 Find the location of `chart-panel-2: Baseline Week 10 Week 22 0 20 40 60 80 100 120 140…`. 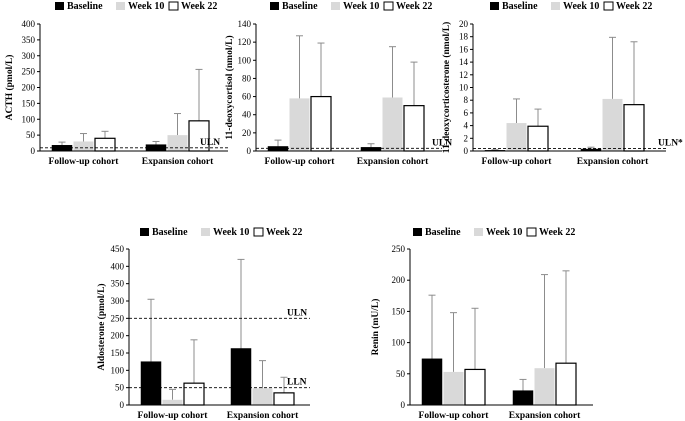

chart-panel-2: Baseline Week 10 Week 22 0 20 40 60 80 100 120 140… is located at coordinates (338, 84).